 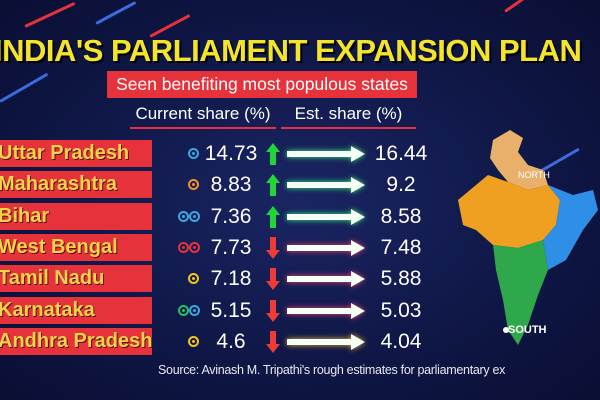 What do you see at coordinates (231, 247) in the screenshot?
I see `current-share-value: 7.73` at bounding box center [231, 247].